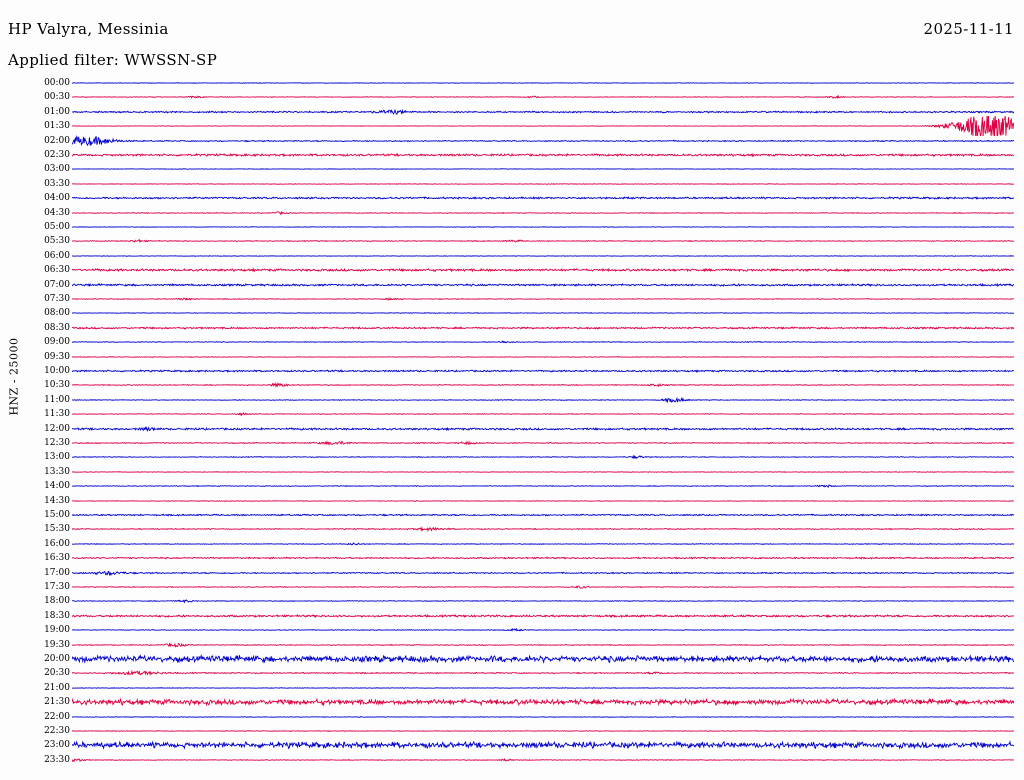  Describe the element at coordinates (57, 759) in the screenshot. I see `trace-time-label: 23:30` at that location.